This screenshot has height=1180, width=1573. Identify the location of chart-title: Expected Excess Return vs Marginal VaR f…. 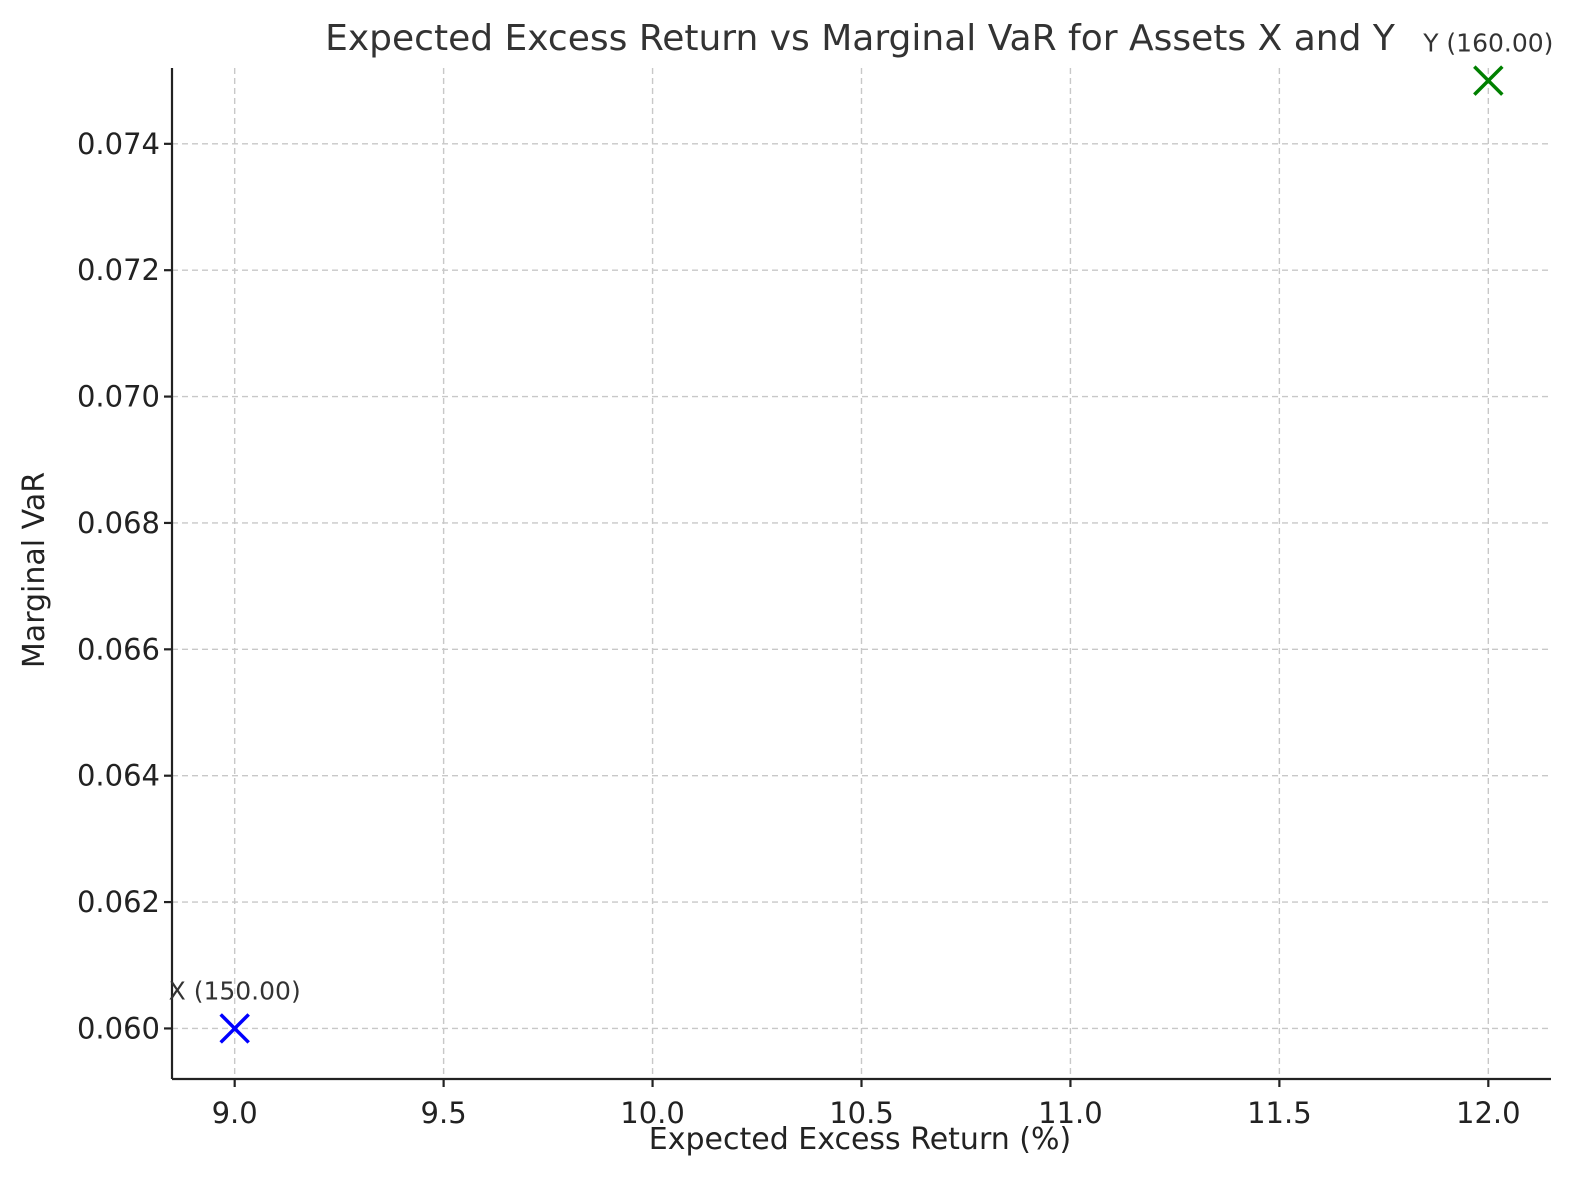
(860, 38).